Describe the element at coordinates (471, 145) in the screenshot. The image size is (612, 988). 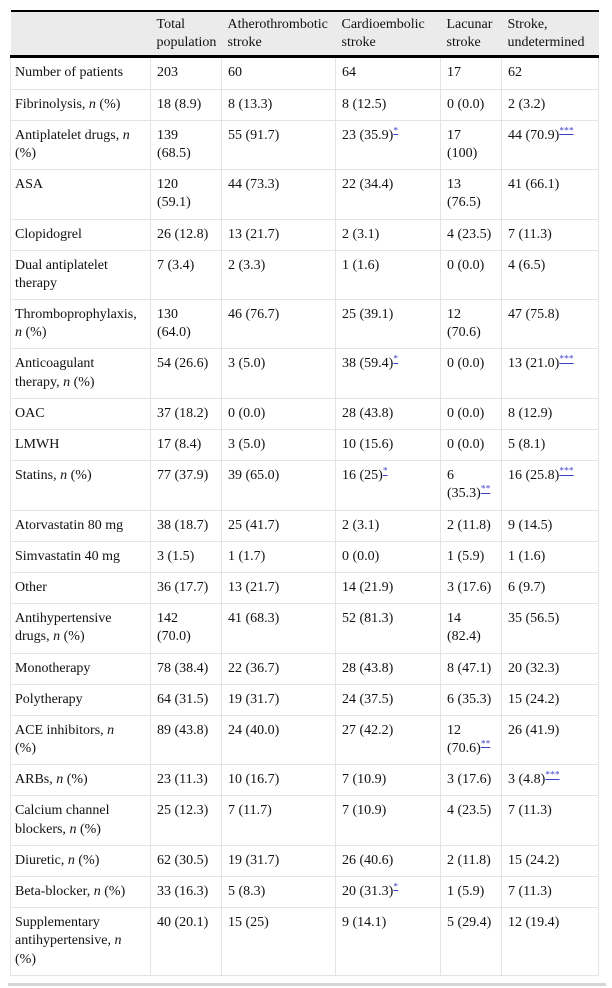
I see `table-cell: 17 (100)` at that location.